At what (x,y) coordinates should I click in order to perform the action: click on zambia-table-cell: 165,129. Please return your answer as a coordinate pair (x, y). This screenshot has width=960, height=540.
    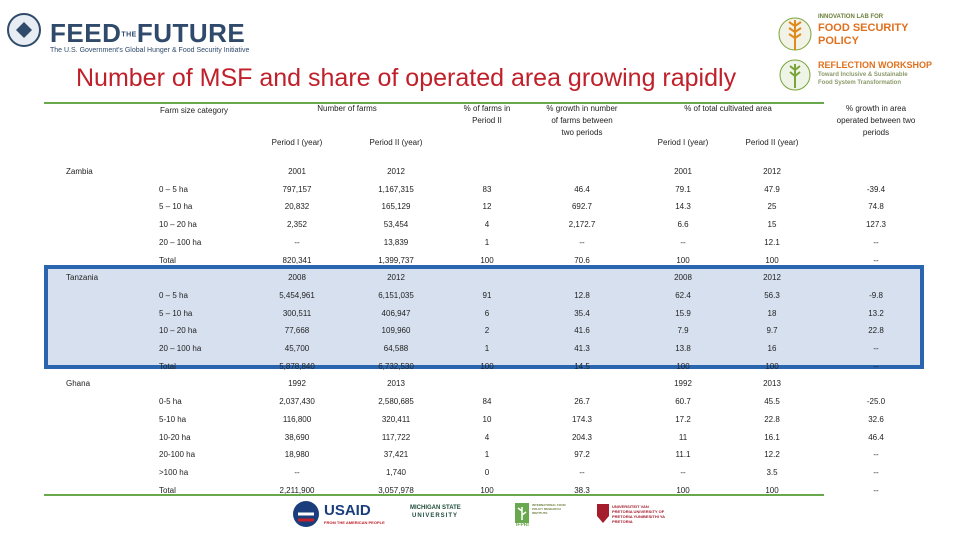
    Looking at the image, I should click on (396, 207).